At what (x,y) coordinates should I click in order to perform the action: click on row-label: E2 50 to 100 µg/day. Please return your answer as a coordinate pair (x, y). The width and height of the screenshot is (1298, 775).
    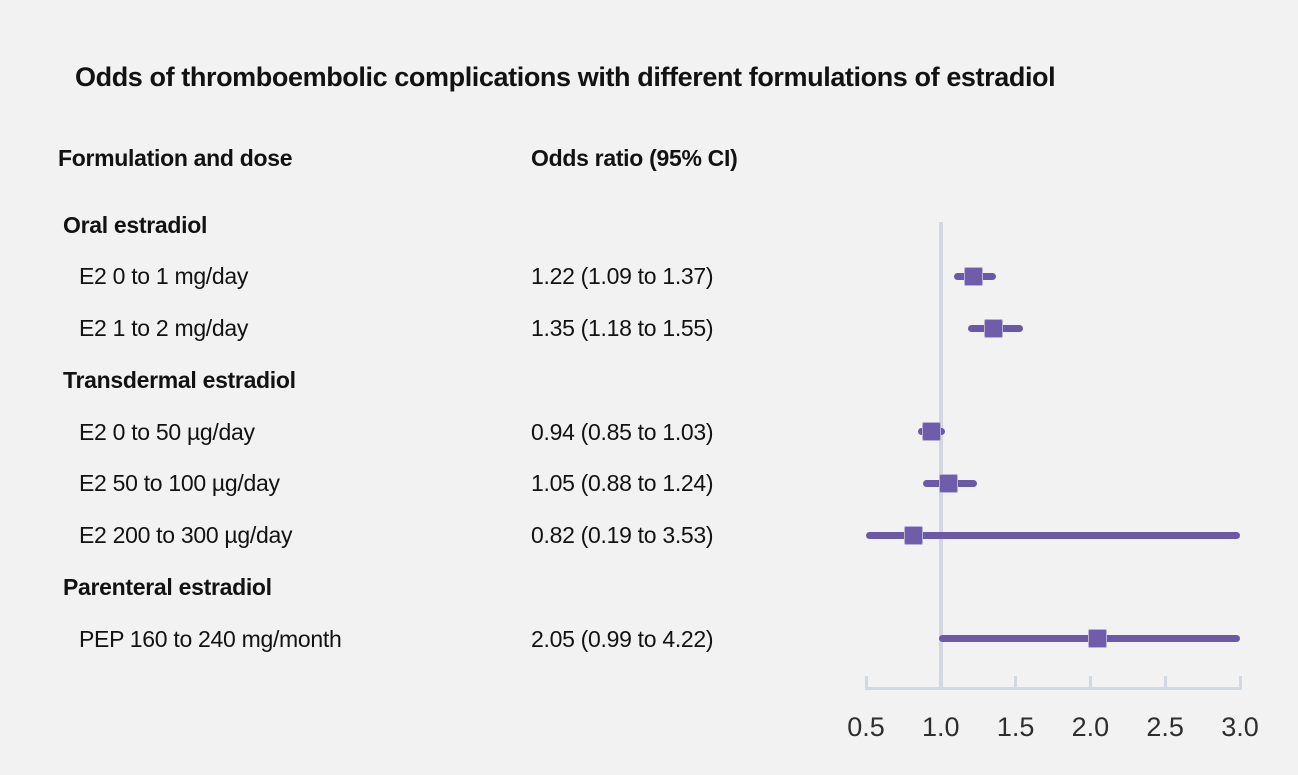
    Looking at the image, I should click on (179, 483).